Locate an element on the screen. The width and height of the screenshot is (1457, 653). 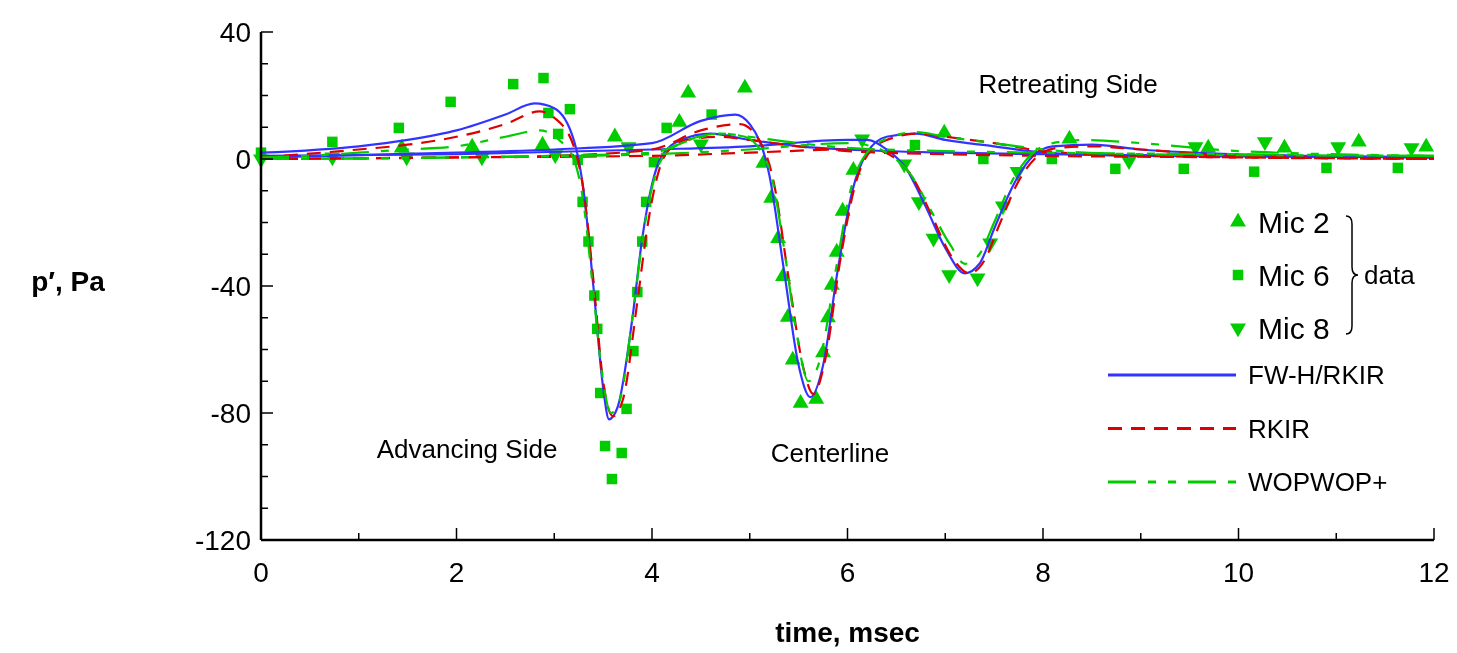
legend-label: Mic 6 is located at coordinates (1294, 275).